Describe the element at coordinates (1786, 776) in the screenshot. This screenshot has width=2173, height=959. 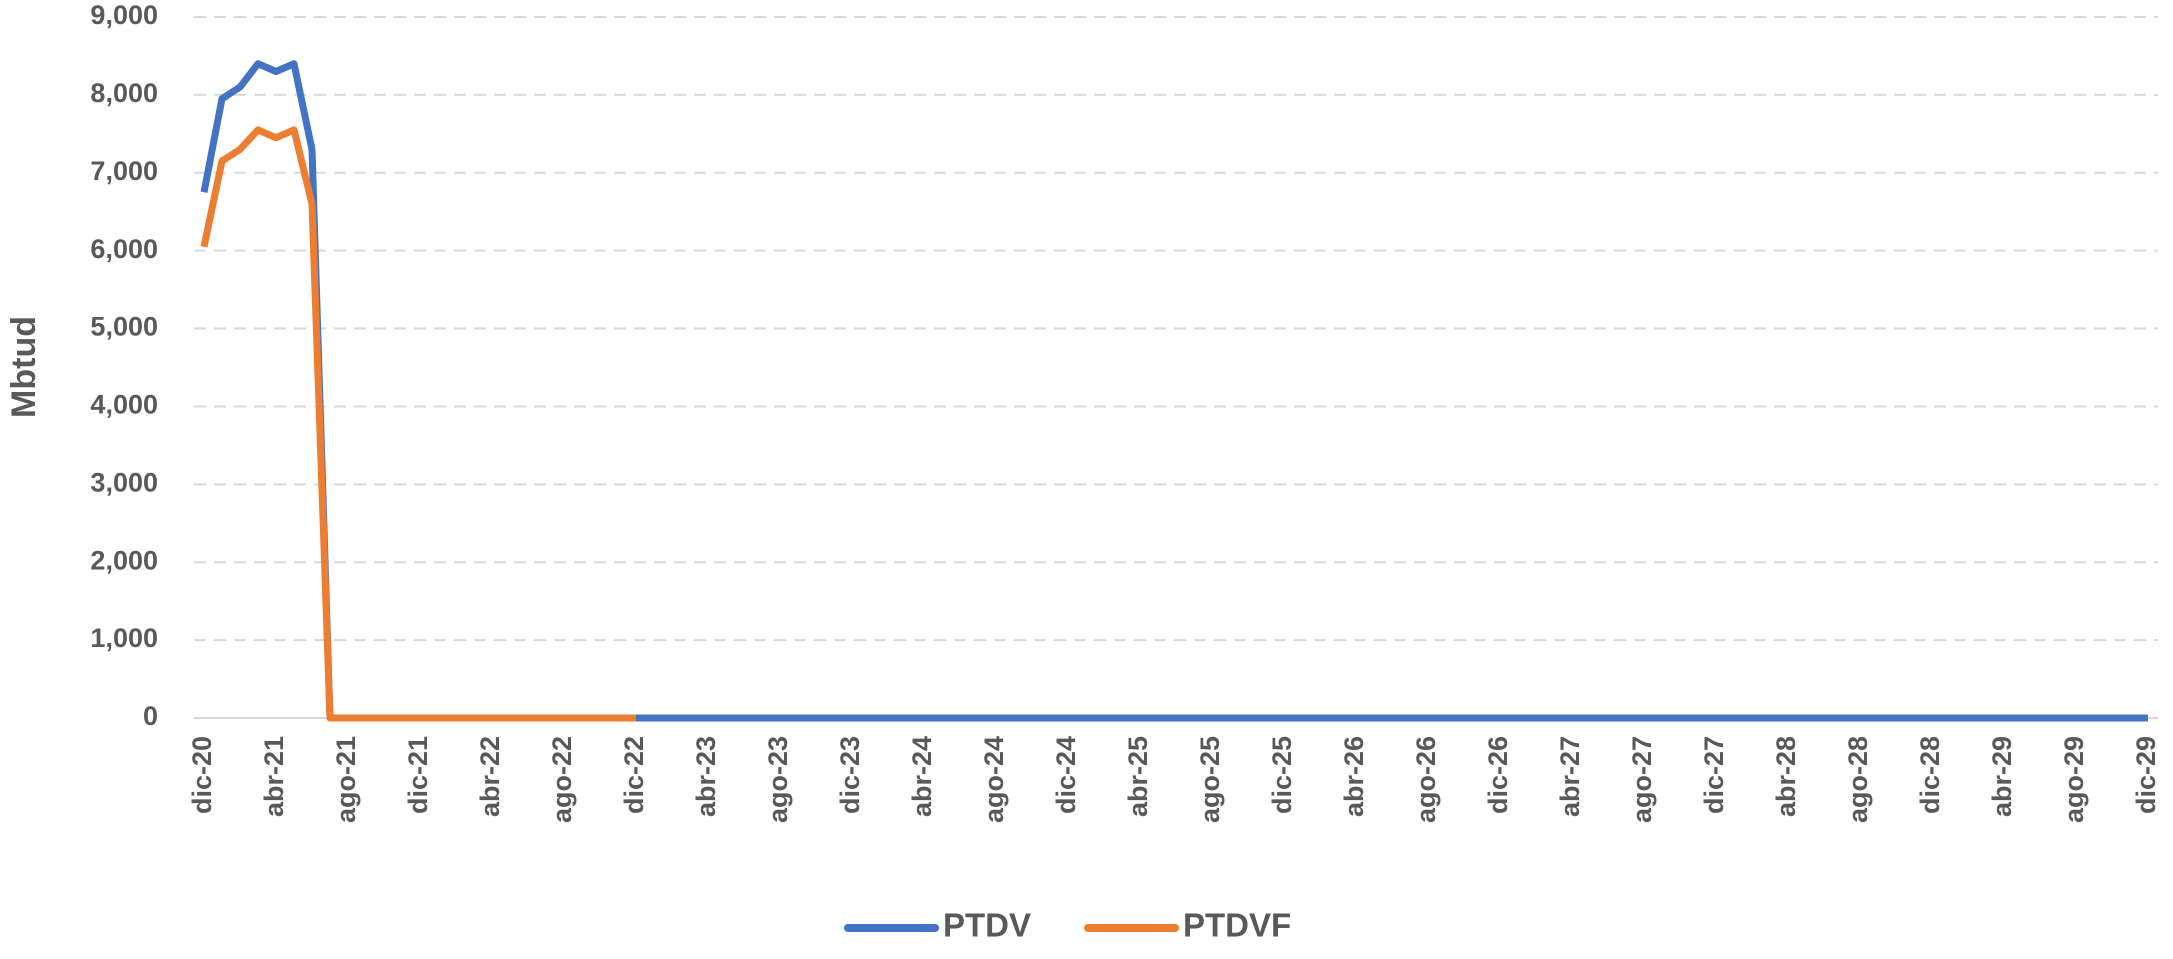
I see `x-tick-label: abr-28` at that location.